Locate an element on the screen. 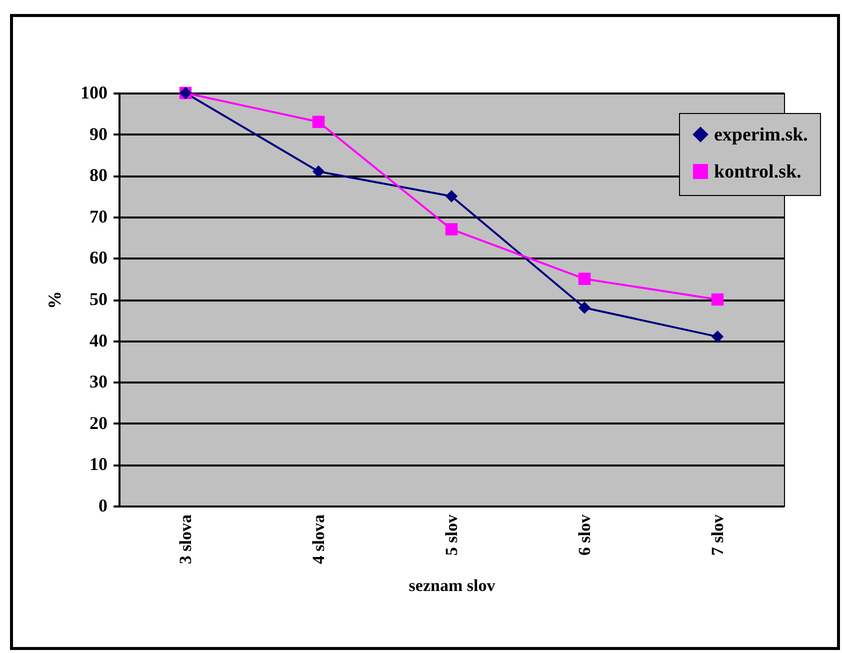  x-tick-label: 5 slov is located at coordinates (451, 535).